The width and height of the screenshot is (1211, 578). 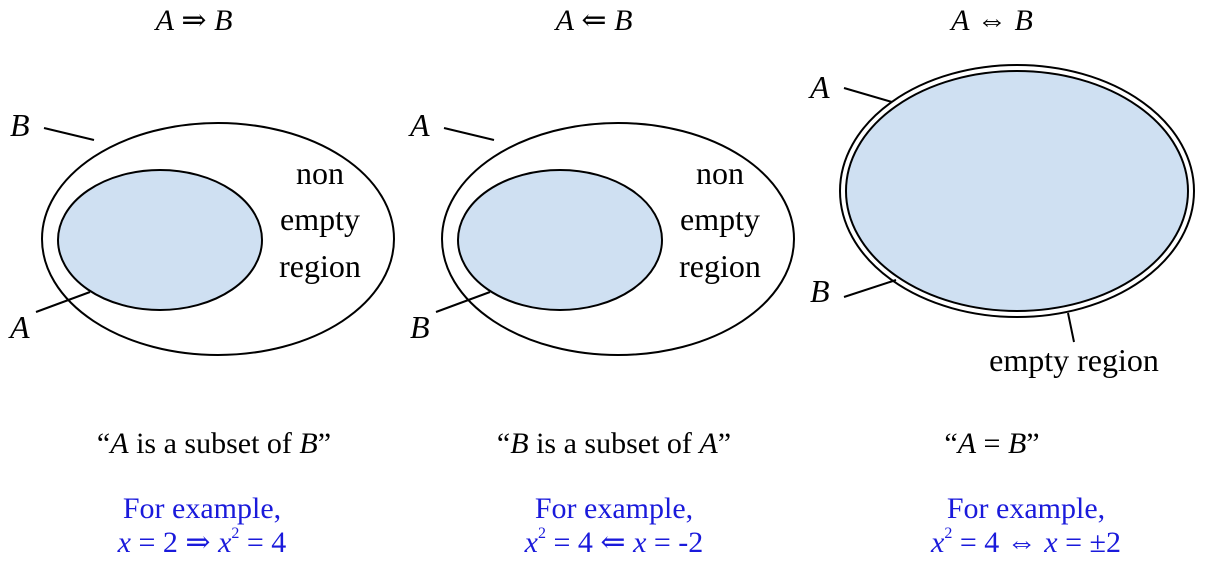 I want to click on empty-region-label: empty region, so click(x=1074, y=360).